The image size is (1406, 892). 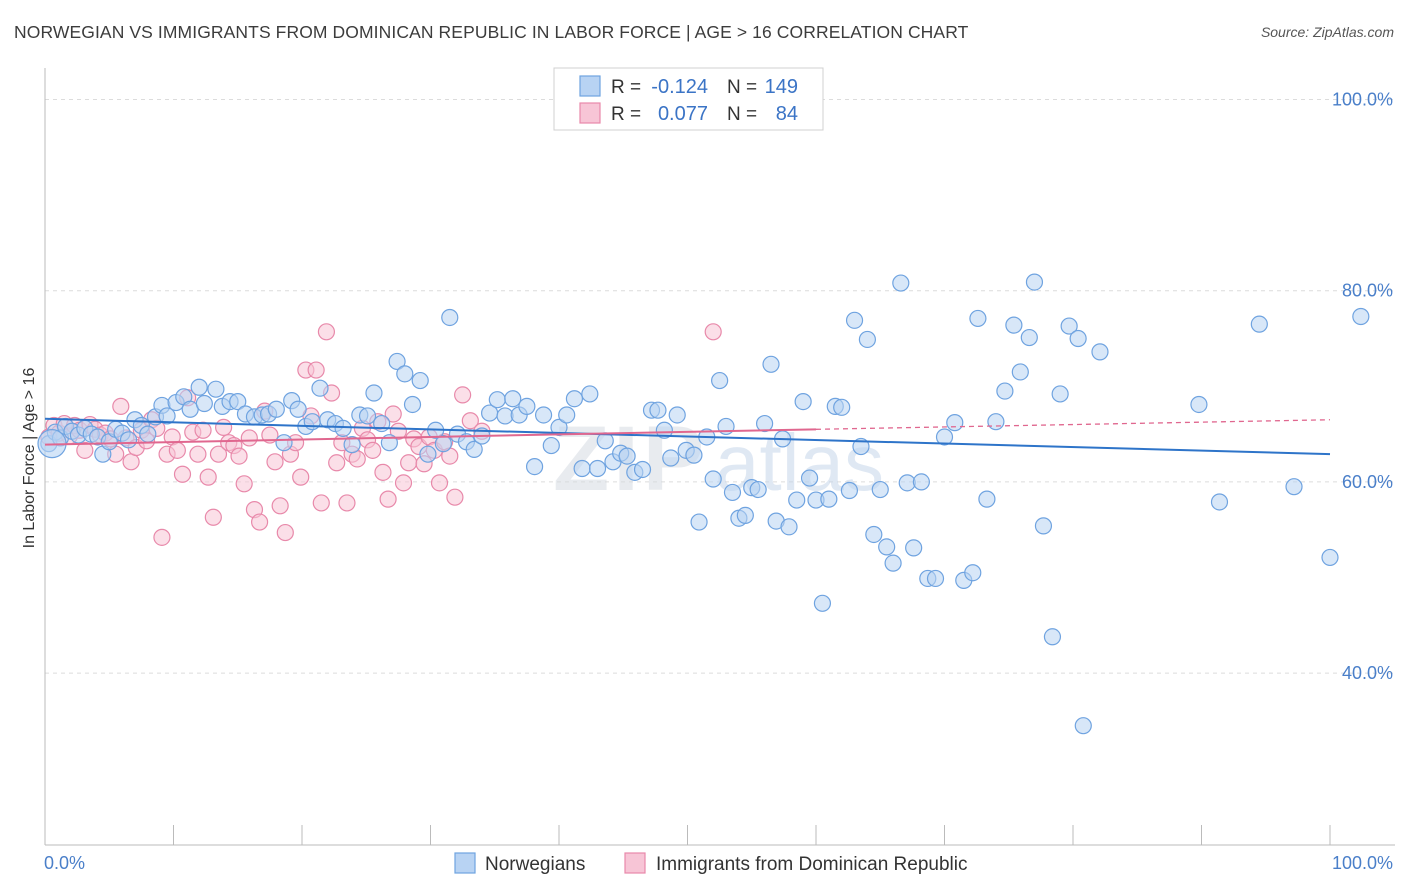 I want to click on legend-swatch, so click(x=635, y=863).